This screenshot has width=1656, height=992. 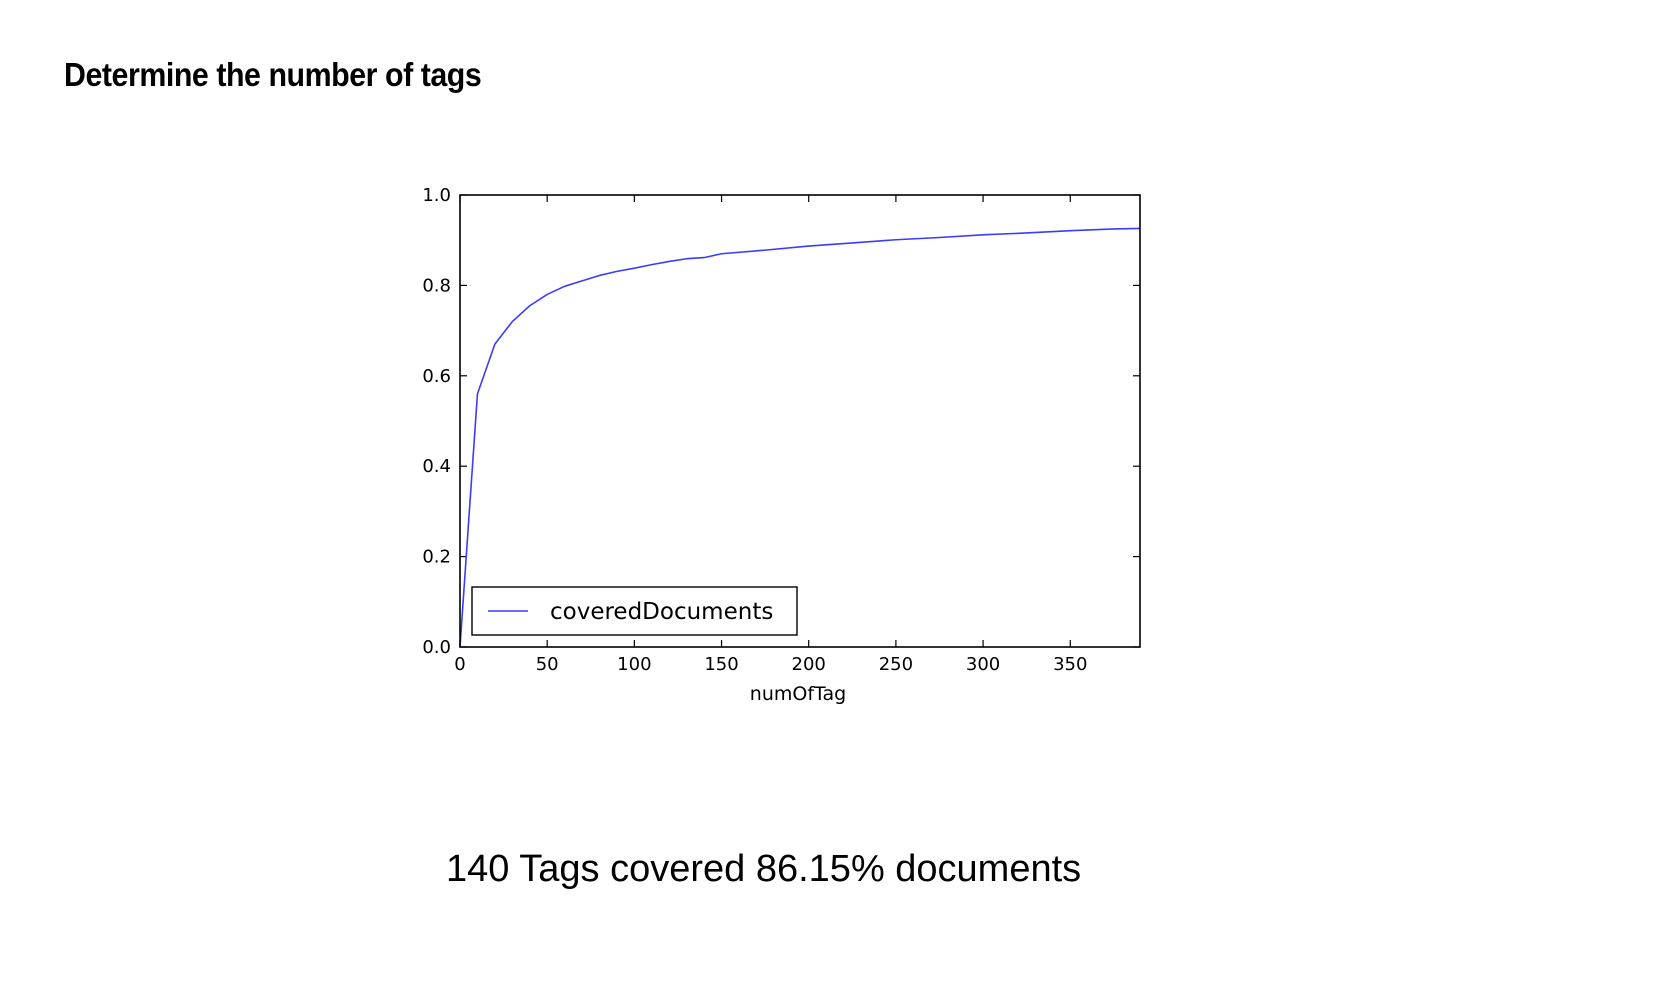 What do you see at coordinates (436, 376) in the screenshot?
I see `y-tick-label: 0.6` at bounding box center [436, 376].